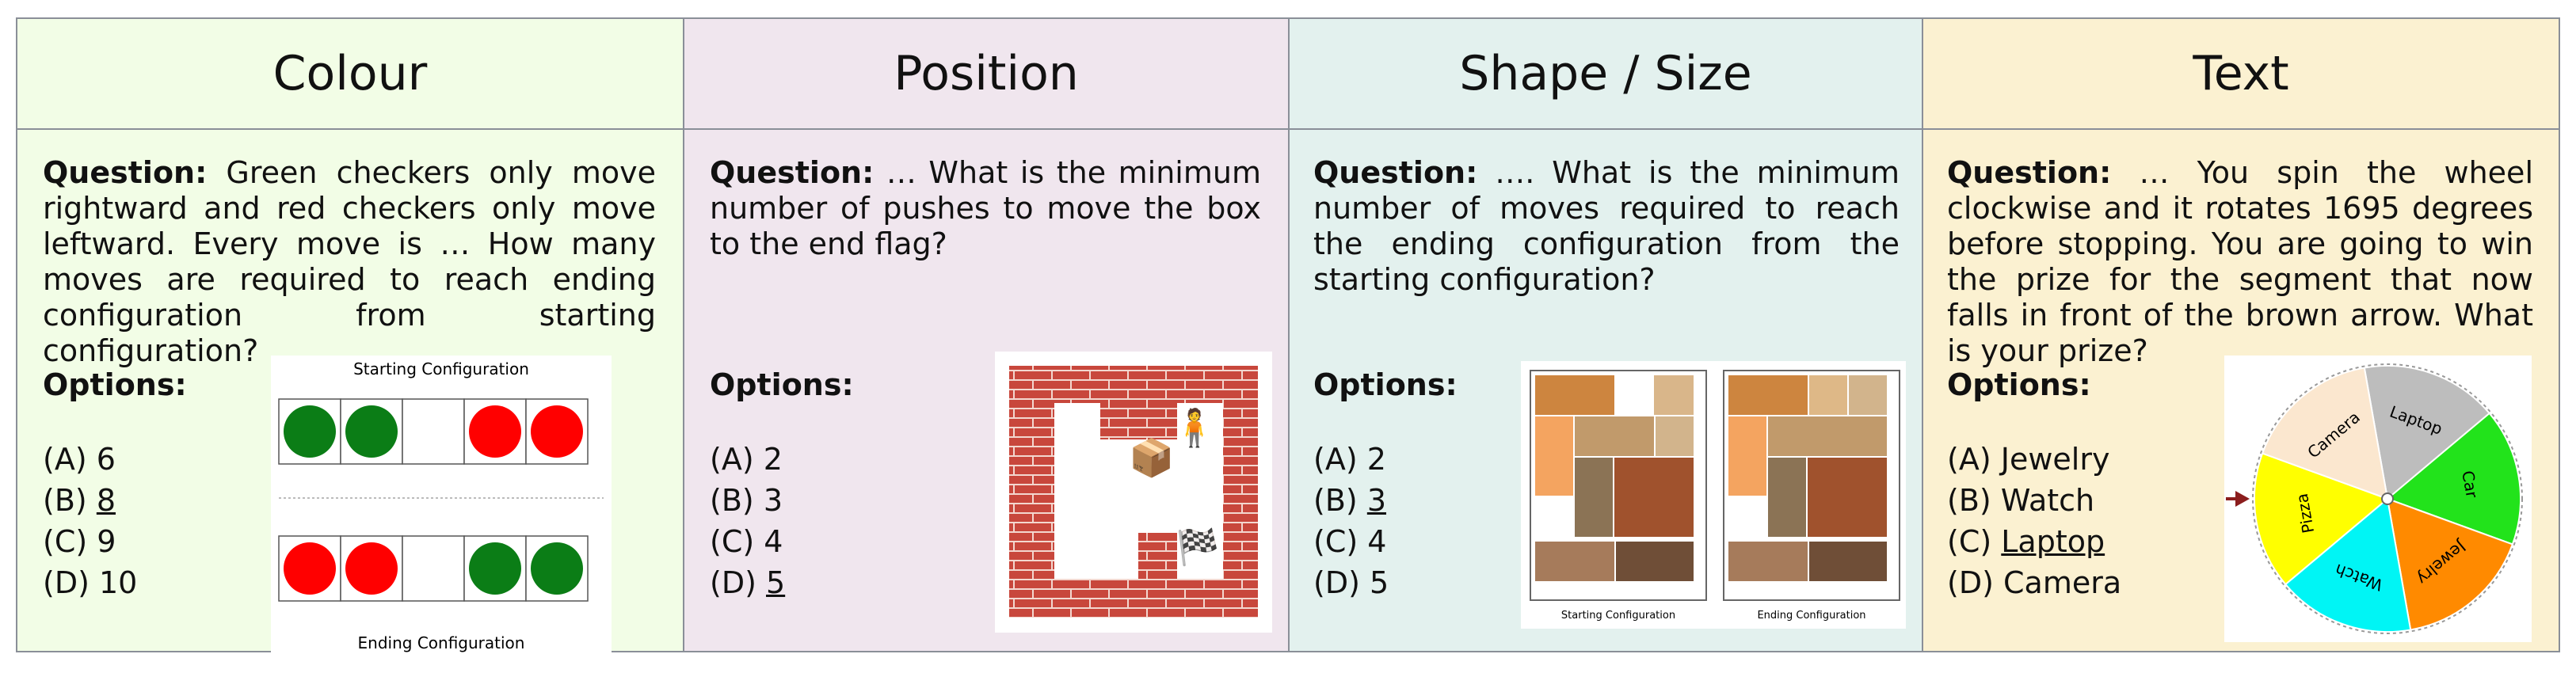 Image resolution: width=2576 pixels, height=673 pixels. Describe the element at coordinates (2427, 432) in the screenshot. I see `wheel-segment-laptop` at that location.